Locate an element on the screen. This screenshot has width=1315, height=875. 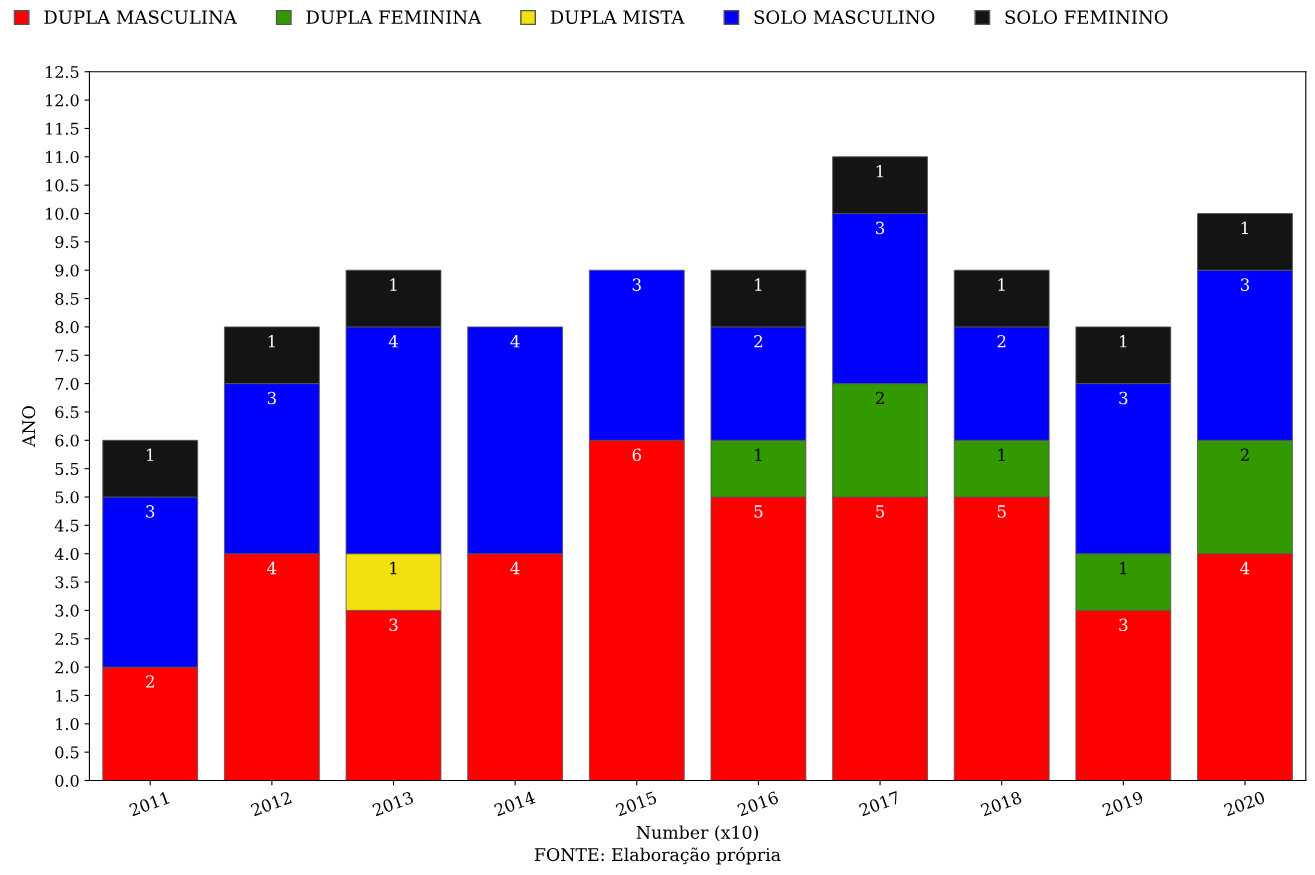
y-tick-label: 3.5 is located at coordinates (67, 582).